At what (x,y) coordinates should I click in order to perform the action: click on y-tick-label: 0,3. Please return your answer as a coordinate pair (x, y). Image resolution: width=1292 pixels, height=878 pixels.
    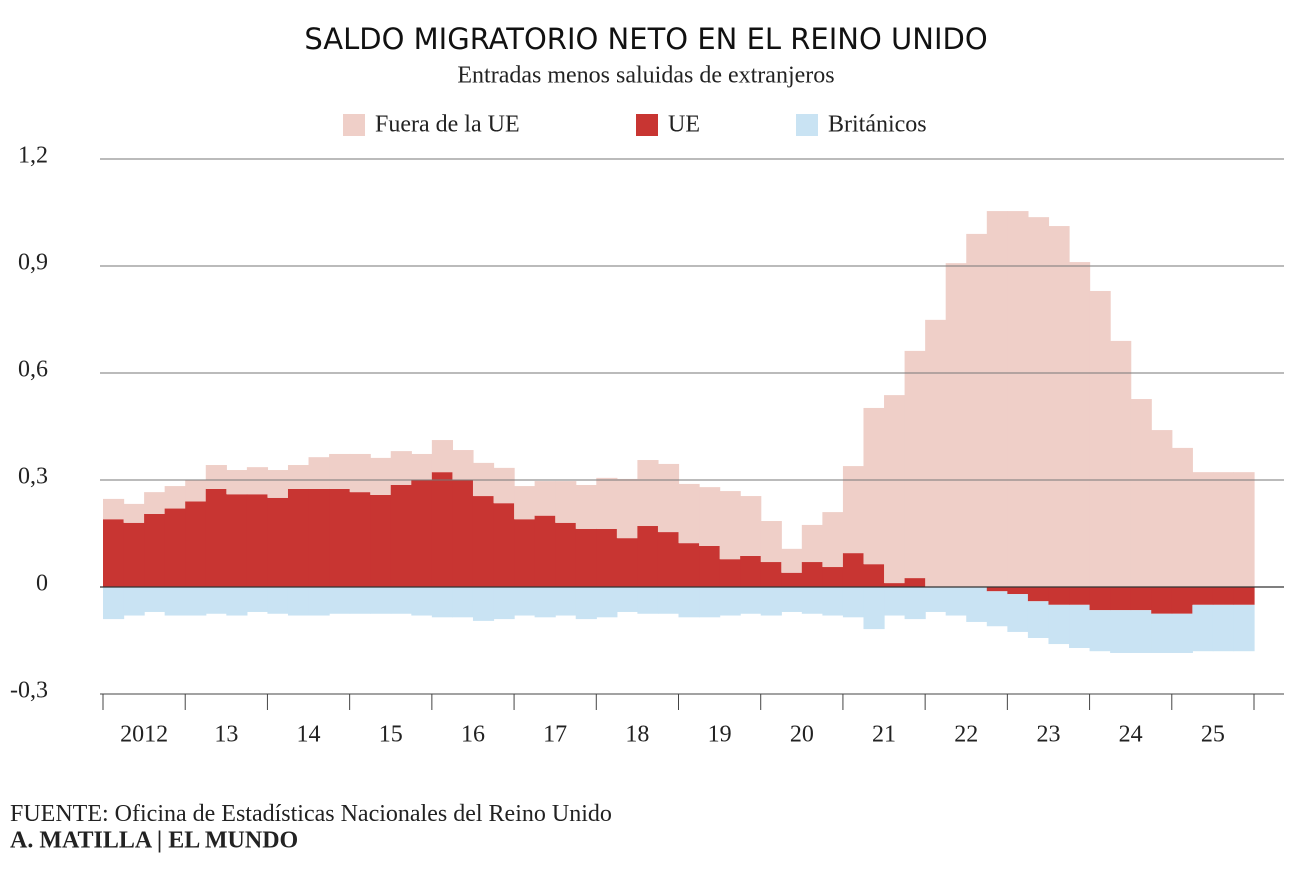
    Looking at the image, I should click on (33, 477).